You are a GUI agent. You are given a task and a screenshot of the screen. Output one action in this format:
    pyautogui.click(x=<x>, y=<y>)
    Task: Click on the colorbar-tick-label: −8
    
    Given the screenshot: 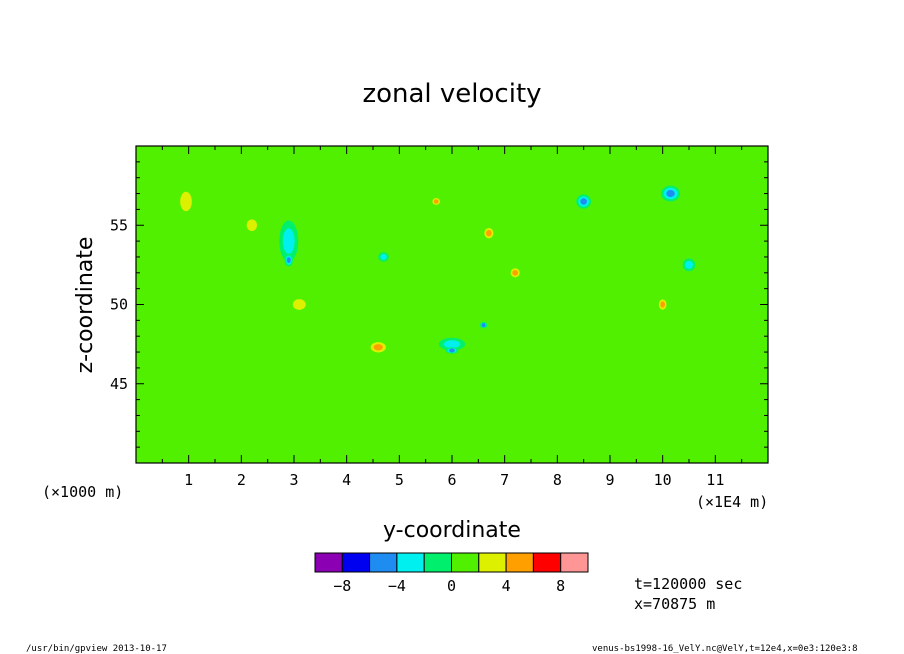 What is the action you would take?
    pyautogui.click(x=342, y=586)
    